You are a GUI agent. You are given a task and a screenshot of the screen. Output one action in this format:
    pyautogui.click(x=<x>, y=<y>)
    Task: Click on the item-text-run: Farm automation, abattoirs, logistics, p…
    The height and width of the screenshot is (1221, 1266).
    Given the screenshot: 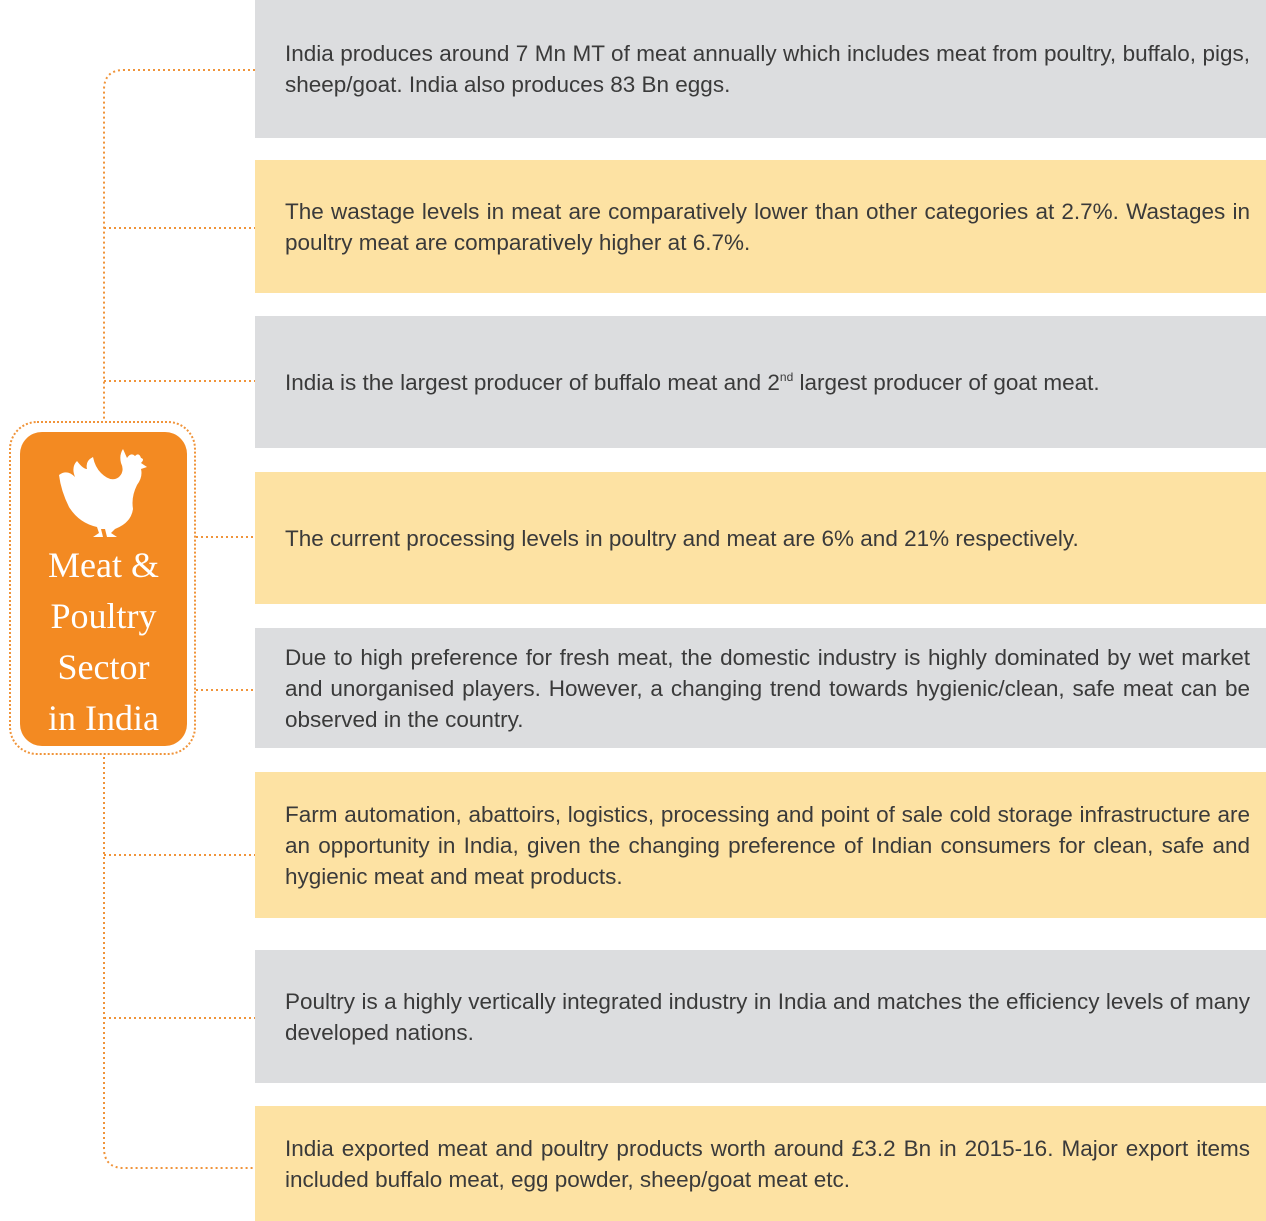 What is the action you would take?
    pyautogui.click(x=767, y=845)
    